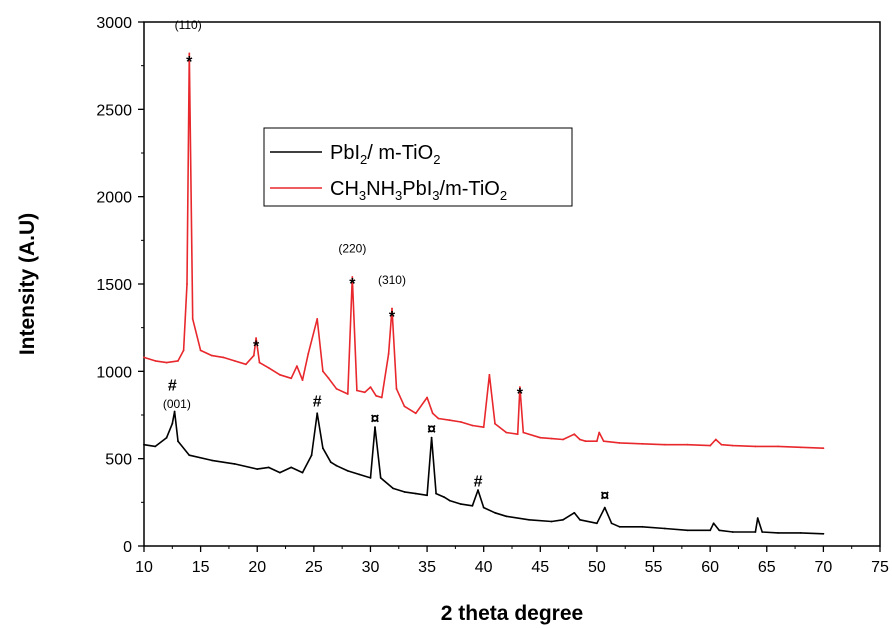 This screenshot has width=892, height=628. I want to click on x-tick-label: 15, so click(201, 567).